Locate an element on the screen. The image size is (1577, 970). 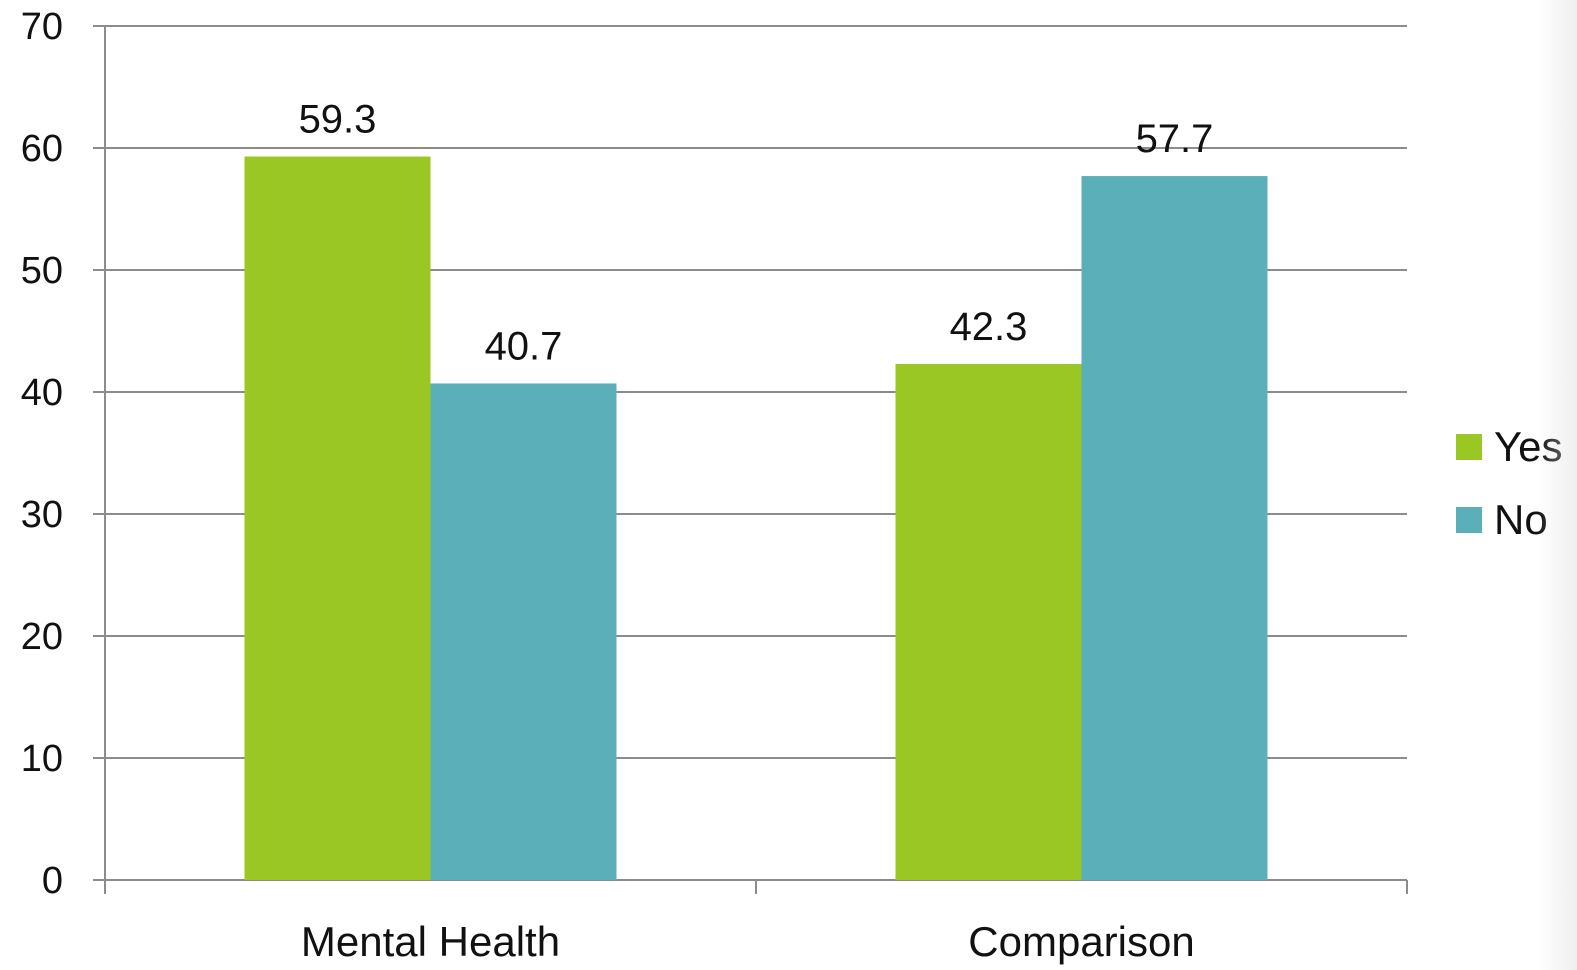
y-tick-label: 70 is located at coordinates (42, 27).